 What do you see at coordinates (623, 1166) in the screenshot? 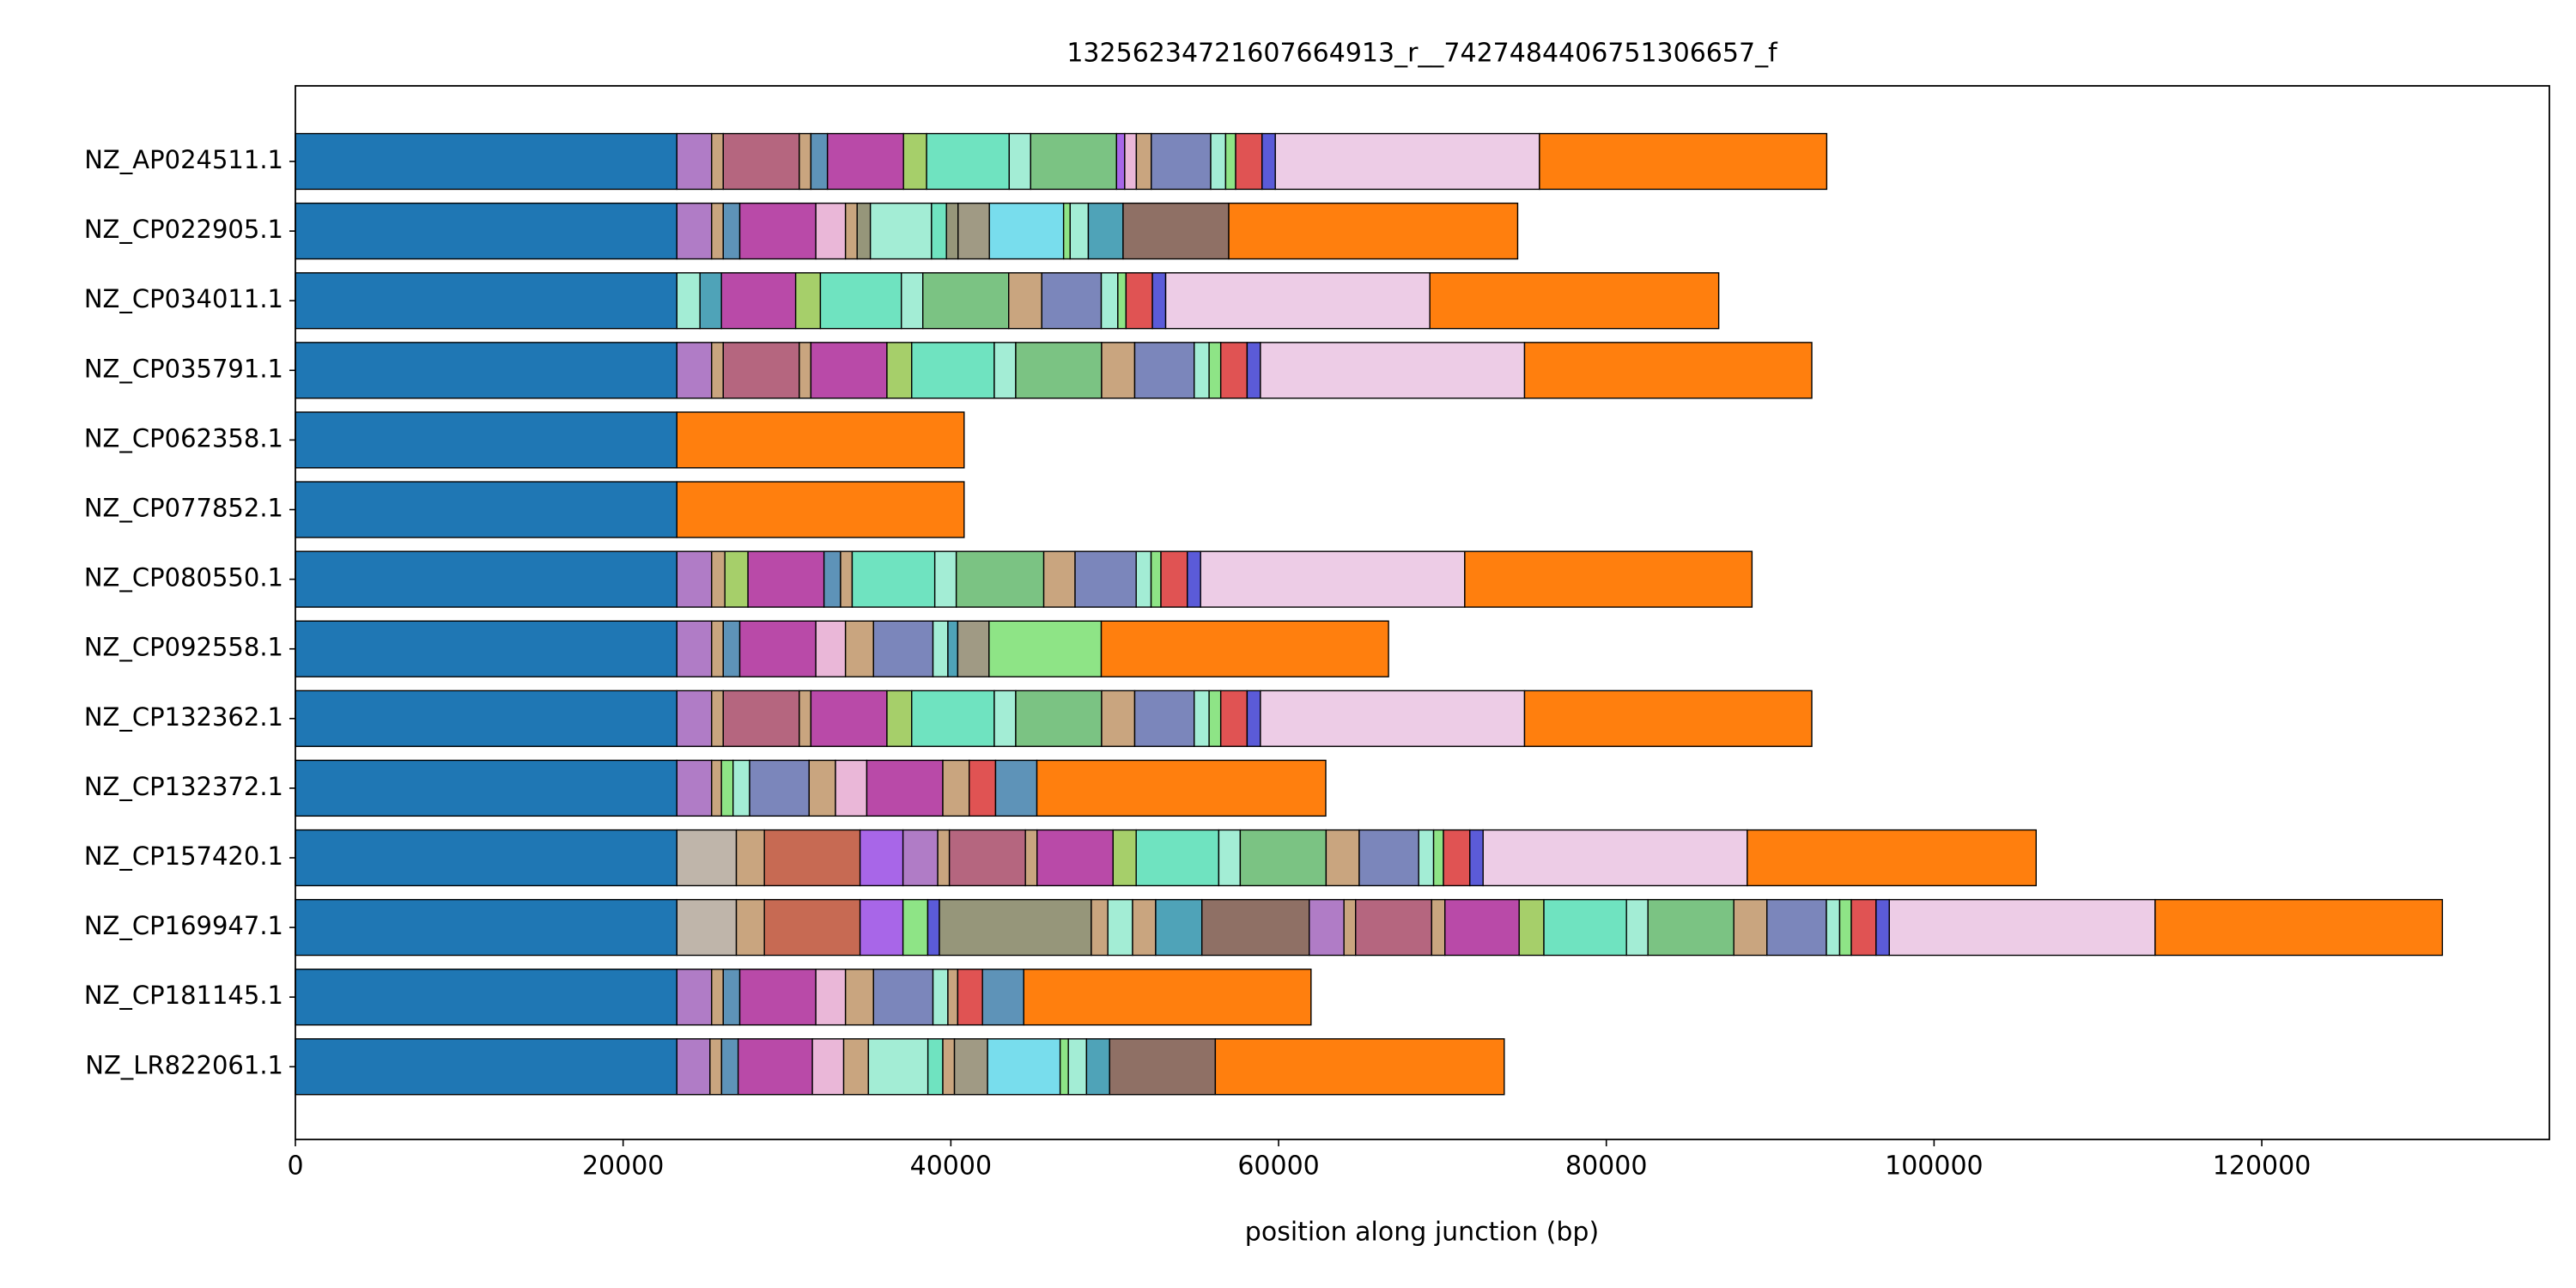
I see `x-tick-label: 20000` at bounding box center [623, 1166].